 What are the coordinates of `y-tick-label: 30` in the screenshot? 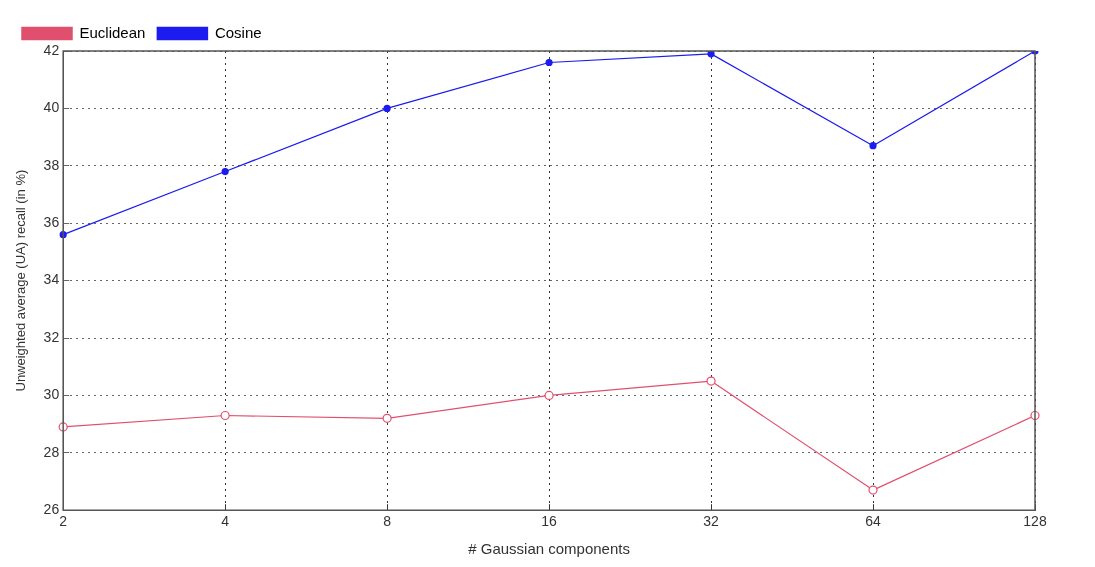 It's located at (51, 394).